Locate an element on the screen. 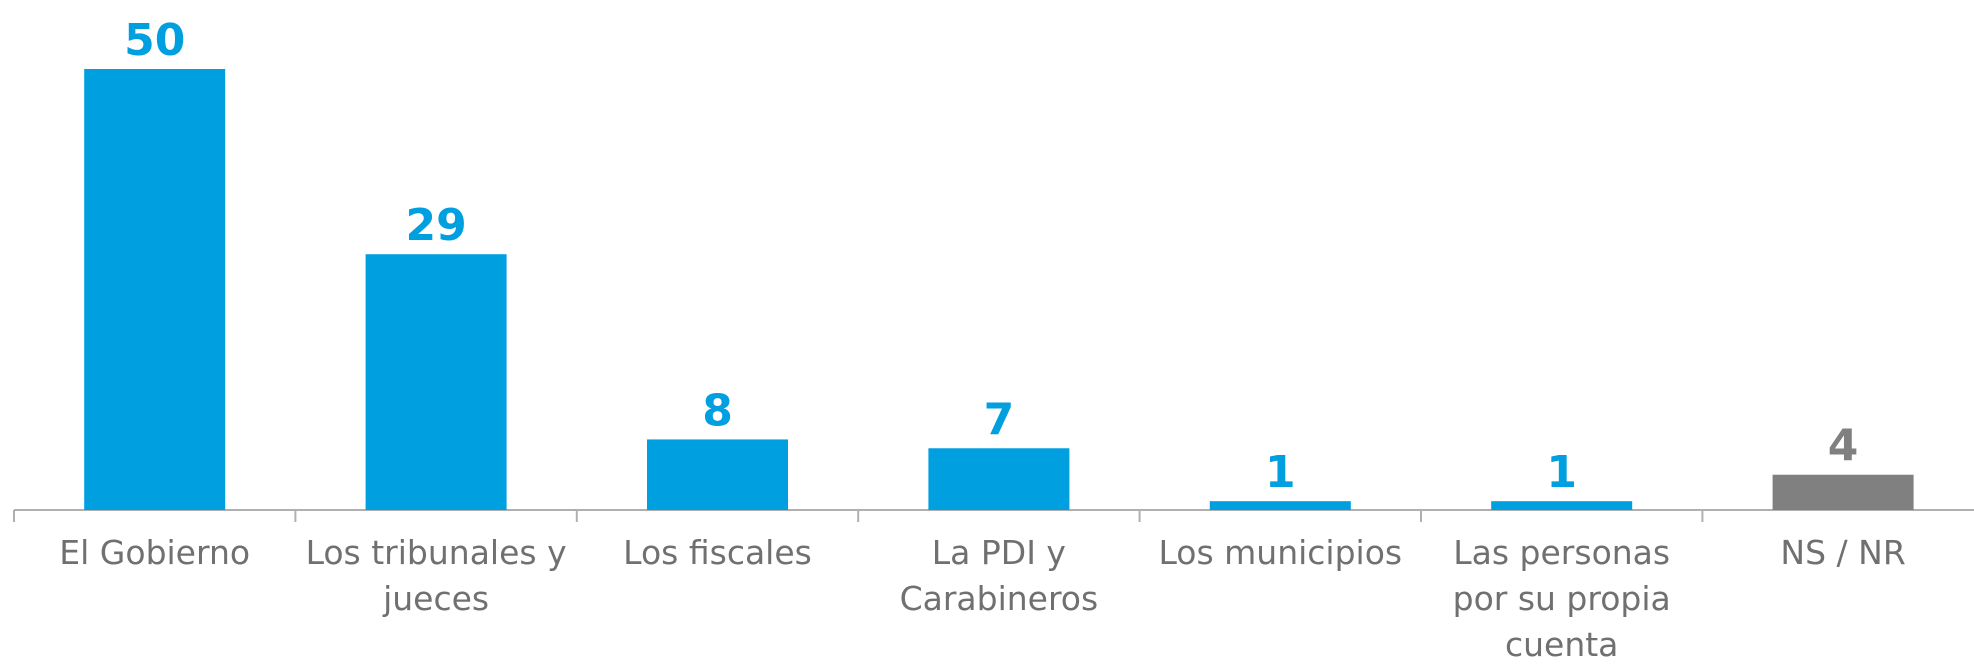 The width and height of the screenshot is (1974, 666). x-tick-label: La PDI y Carabineros is located at coordinates (999, 575).